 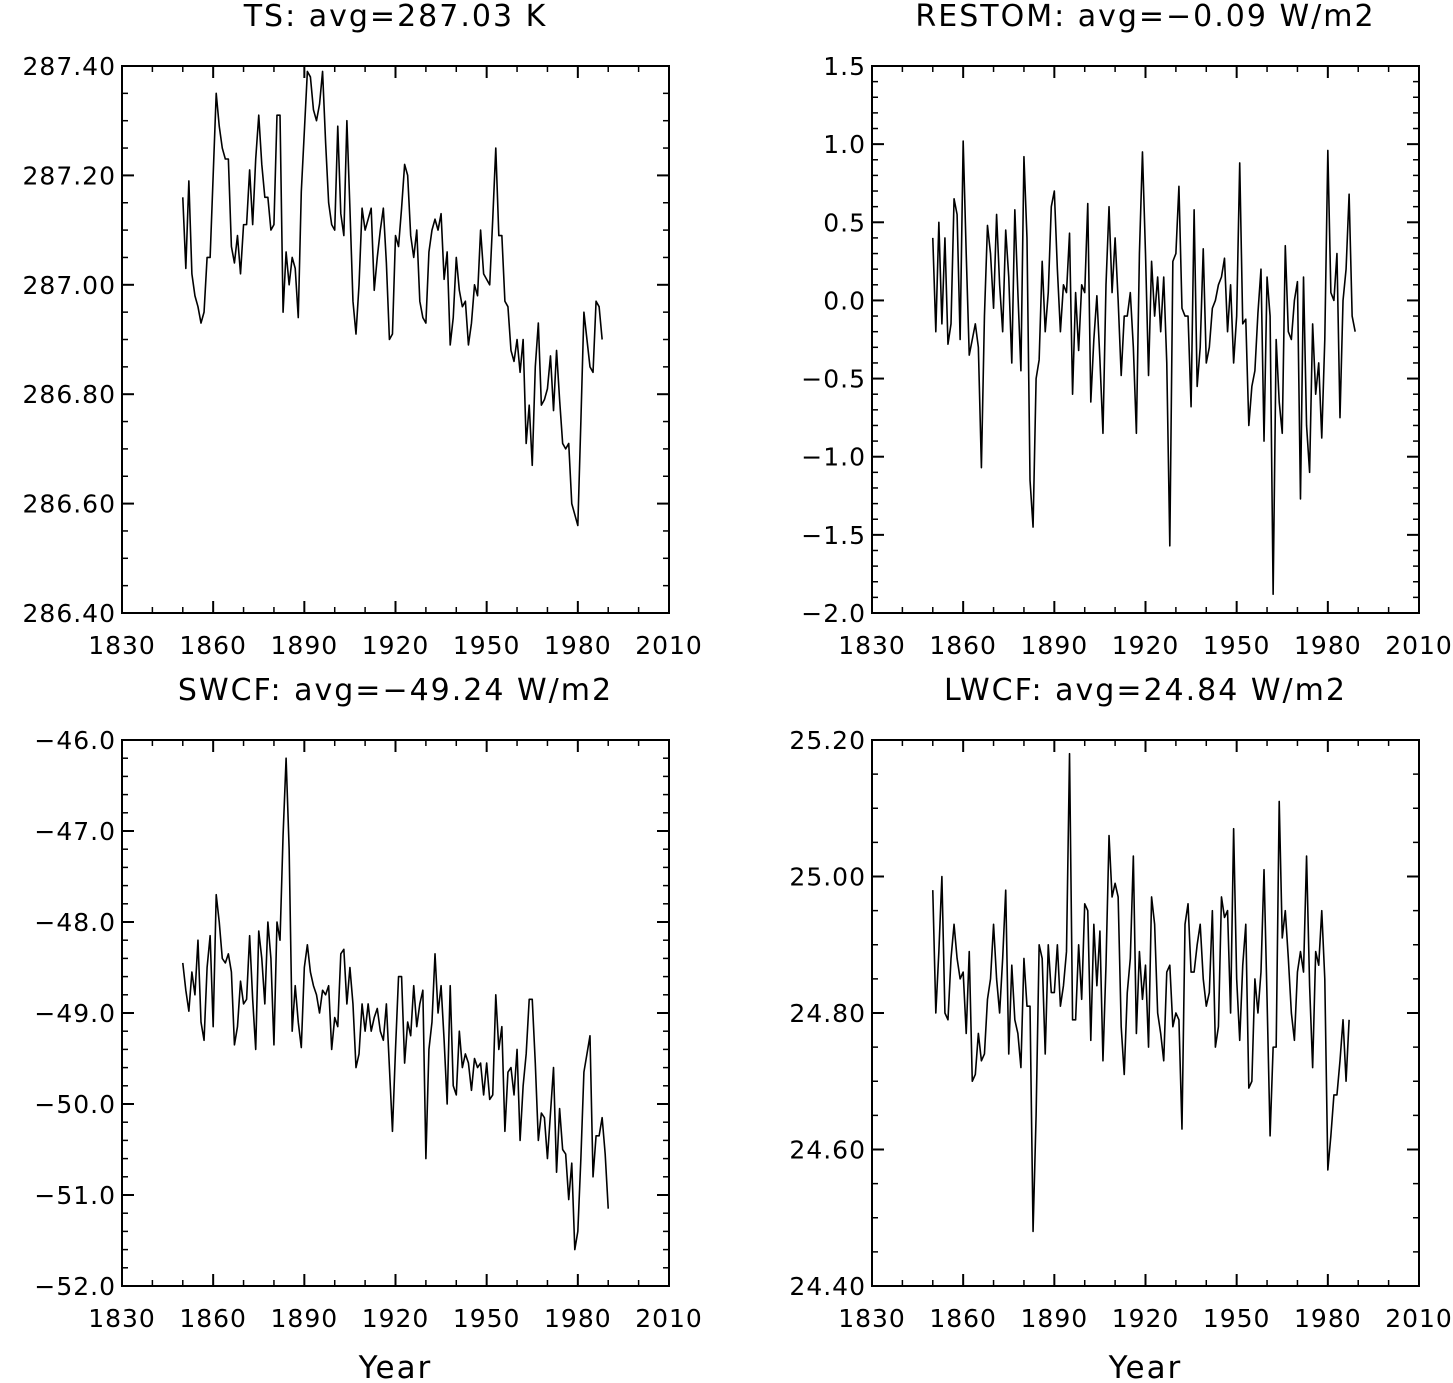 I want to click on y-tick-label: −2.0, so click(x=833, y=613).